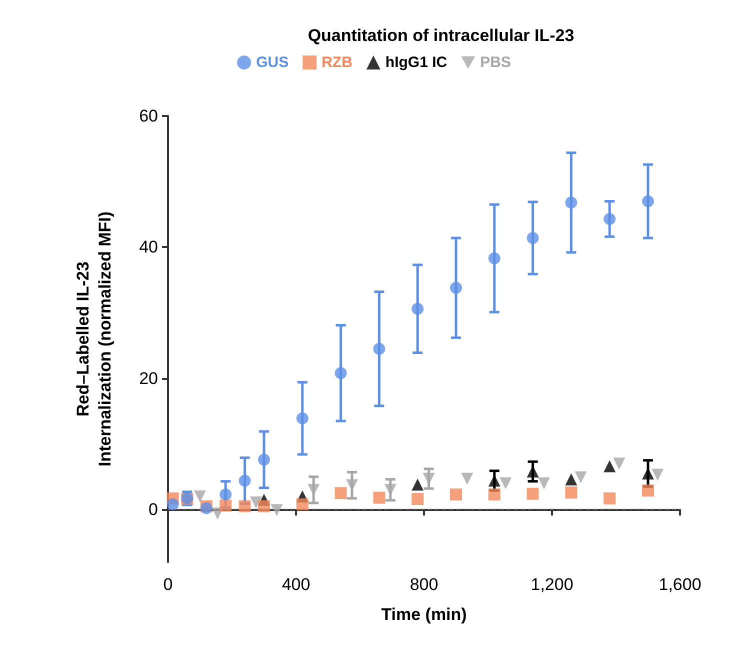 Image resolution: width=748 pixels, height=670 pixels. Describe the element at coordinates (148, 247) in the screenshot. I see `y-tick-label: 40` at that location.